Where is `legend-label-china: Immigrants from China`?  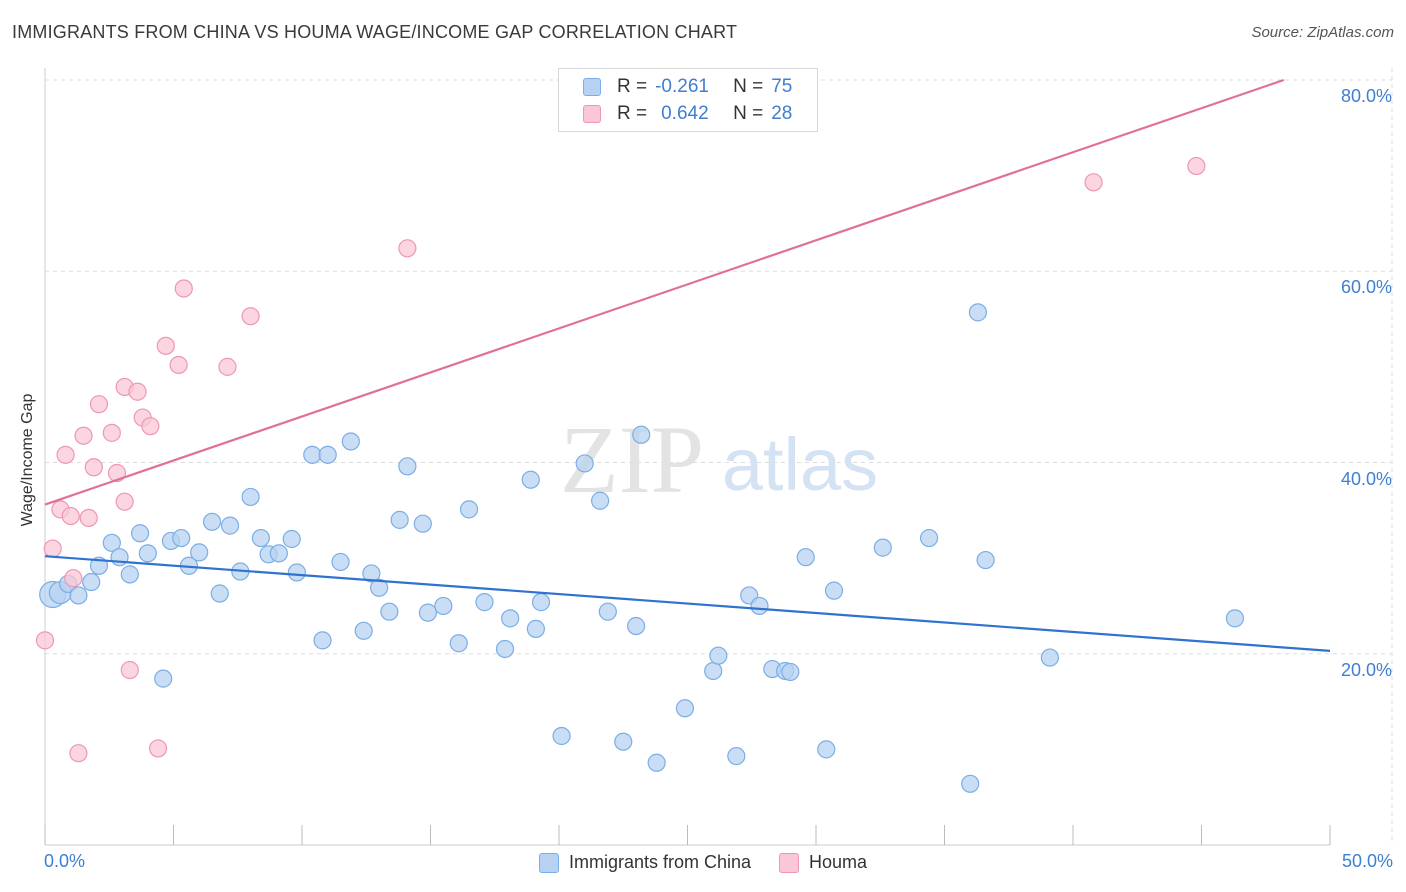
legend-label-china: Immigrants from China is located at coordinates (660, 862).